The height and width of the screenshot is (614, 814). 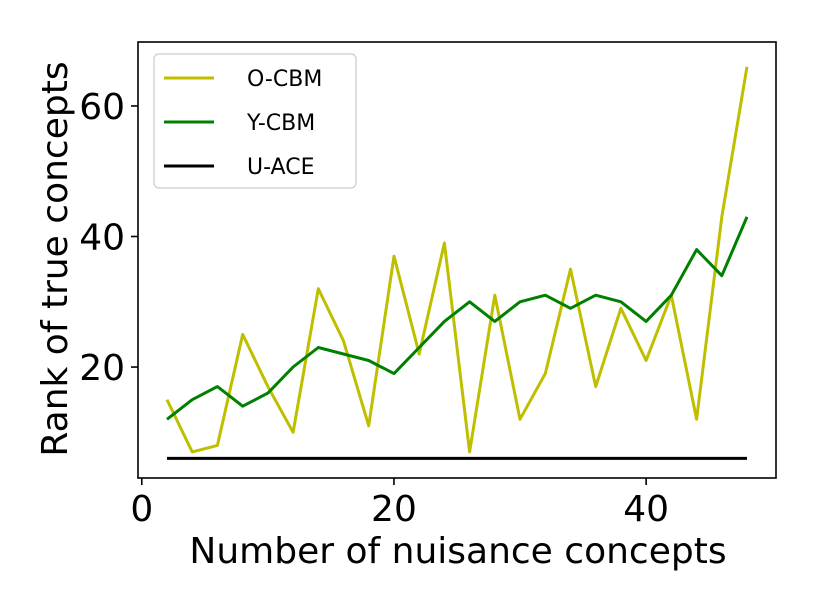 I want to click on y-tick-label: 20, so click(x=102, y=368).